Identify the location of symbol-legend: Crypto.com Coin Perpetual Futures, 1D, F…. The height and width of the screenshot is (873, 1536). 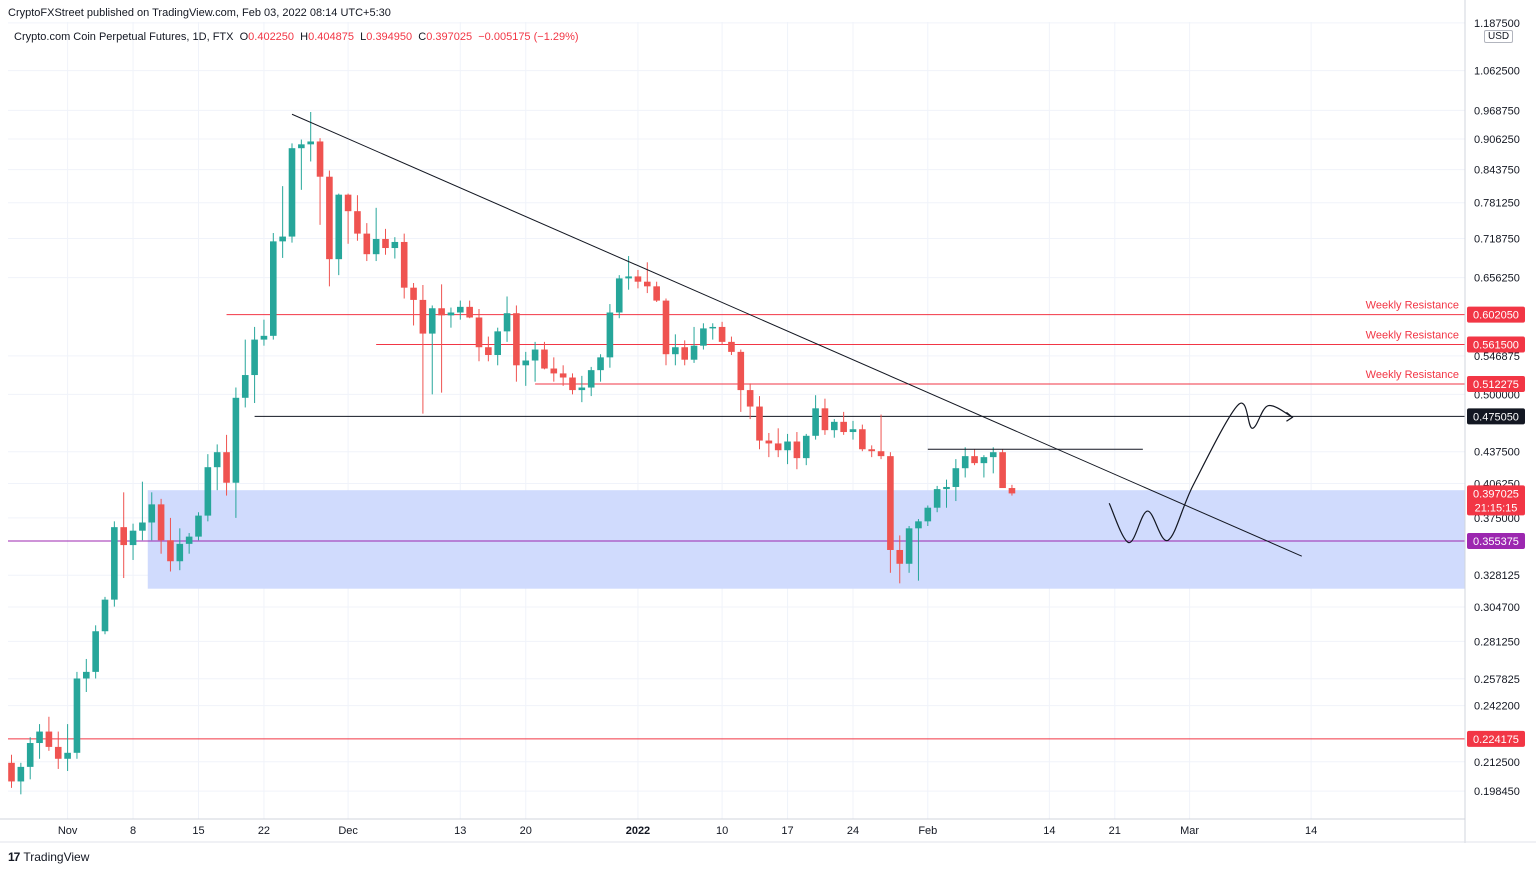
(296, 37).